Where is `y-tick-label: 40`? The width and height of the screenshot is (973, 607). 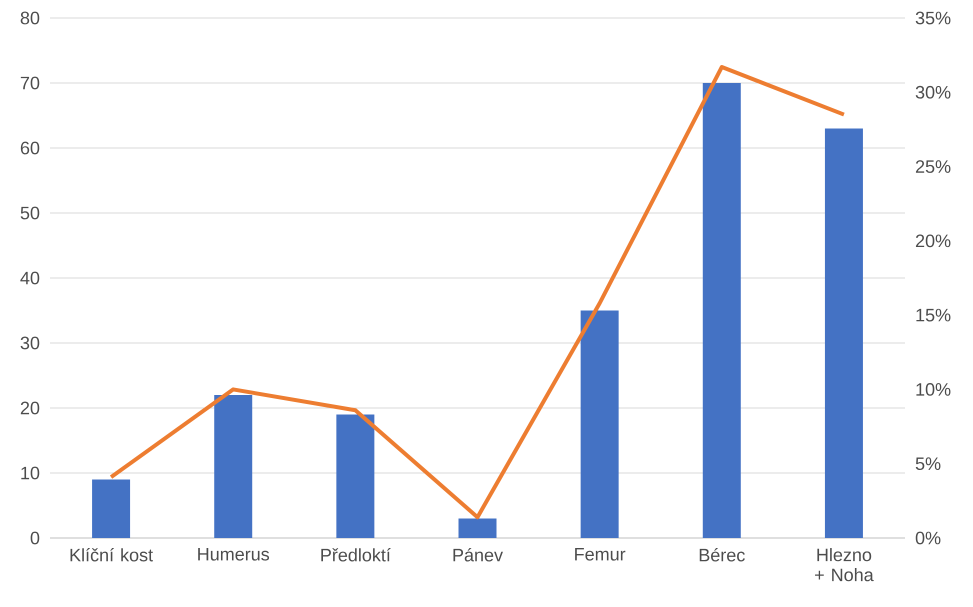
y-tick-label: 40 is located at coordinates (30, 278).